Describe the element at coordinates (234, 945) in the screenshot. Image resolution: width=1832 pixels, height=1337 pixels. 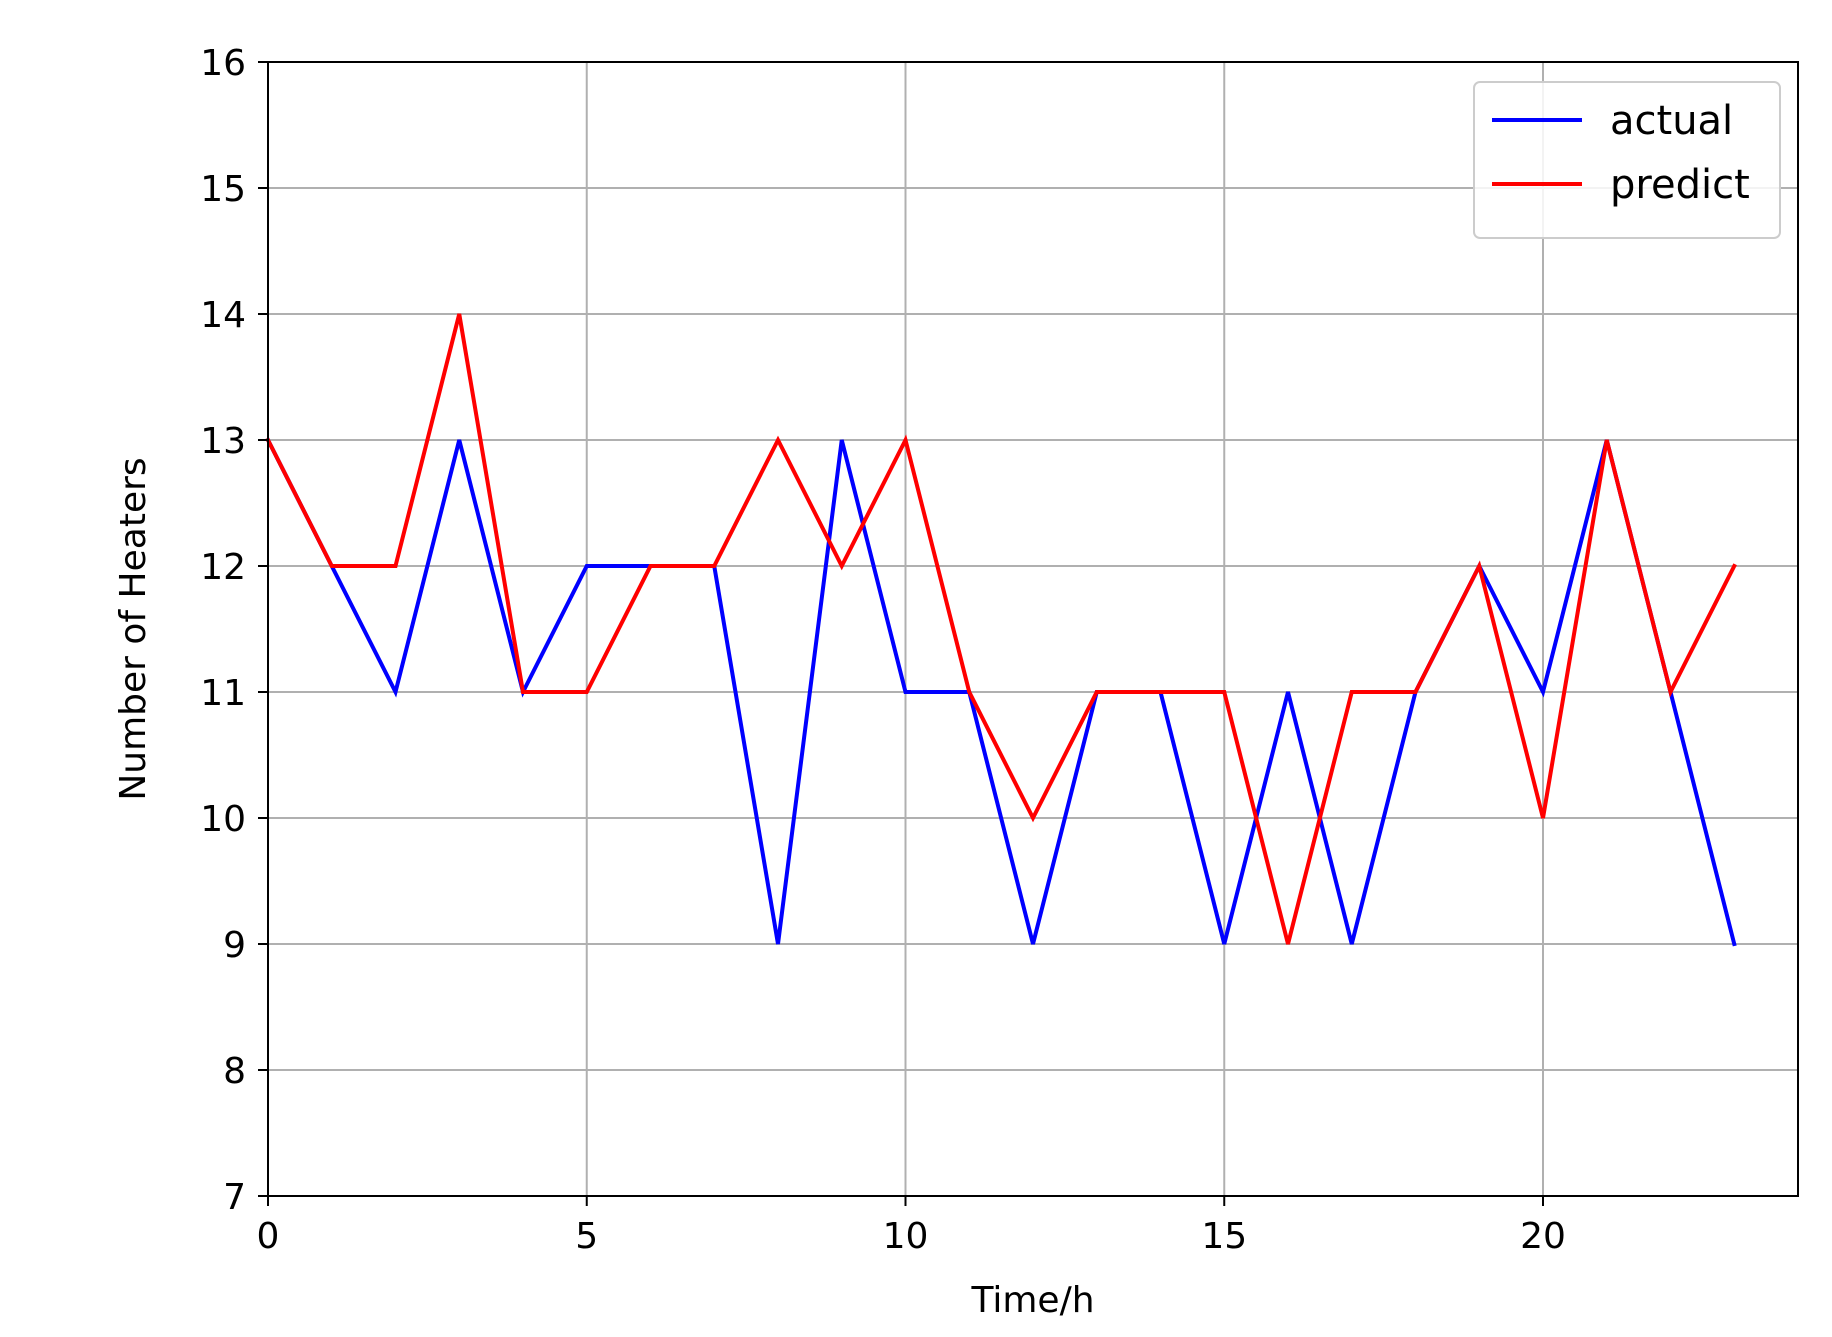
I see `y-tick-label: 9` at that location.